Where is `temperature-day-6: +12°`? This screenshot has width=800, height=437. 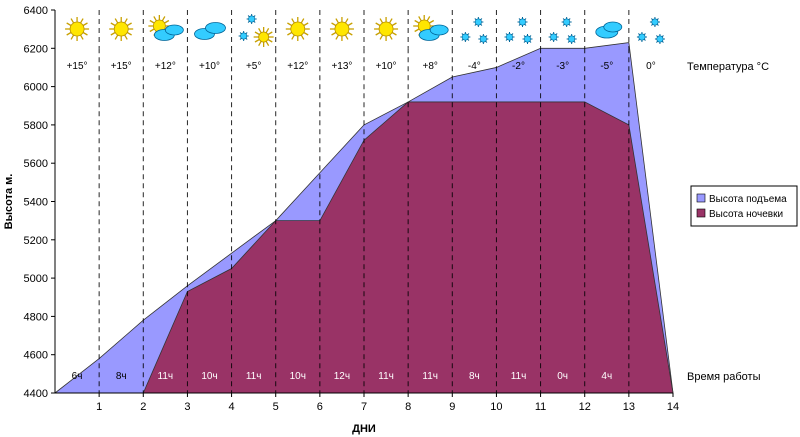
temperature-day-6: +12° is located at coordinates (297, 66).